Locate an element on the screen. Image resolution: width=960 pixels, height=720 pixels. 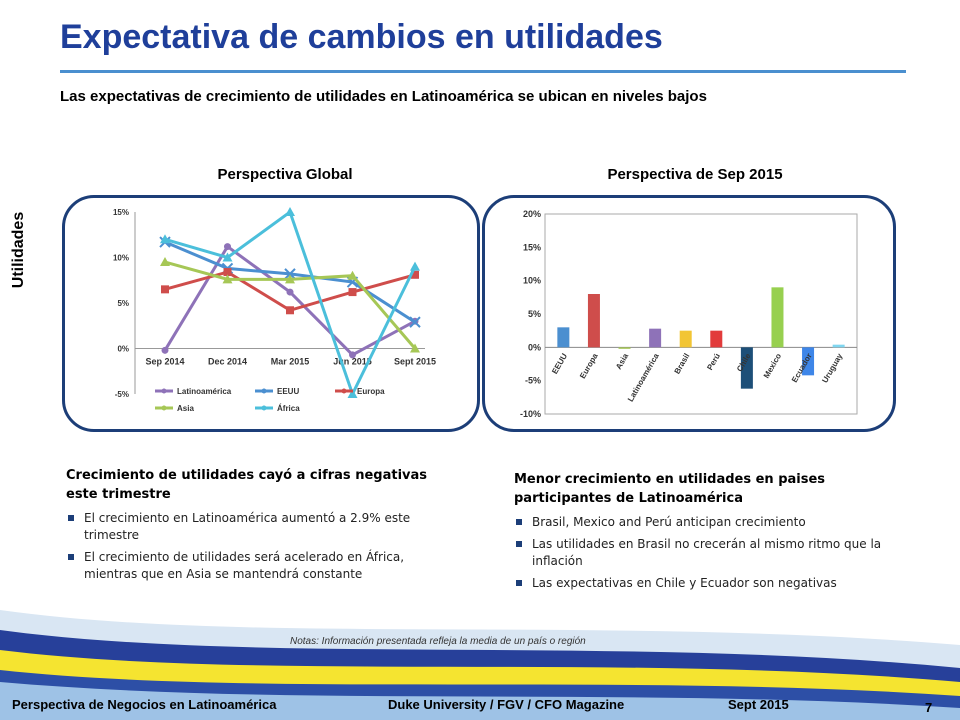
legend-label: Asia is located at coordinates (185, 408).